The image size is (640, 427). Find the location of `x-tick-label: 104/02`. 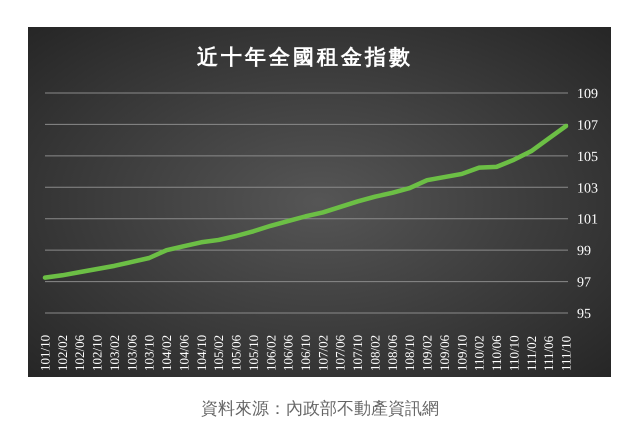

x-tick-label: 104/02 is located at coordinates (166, 352).